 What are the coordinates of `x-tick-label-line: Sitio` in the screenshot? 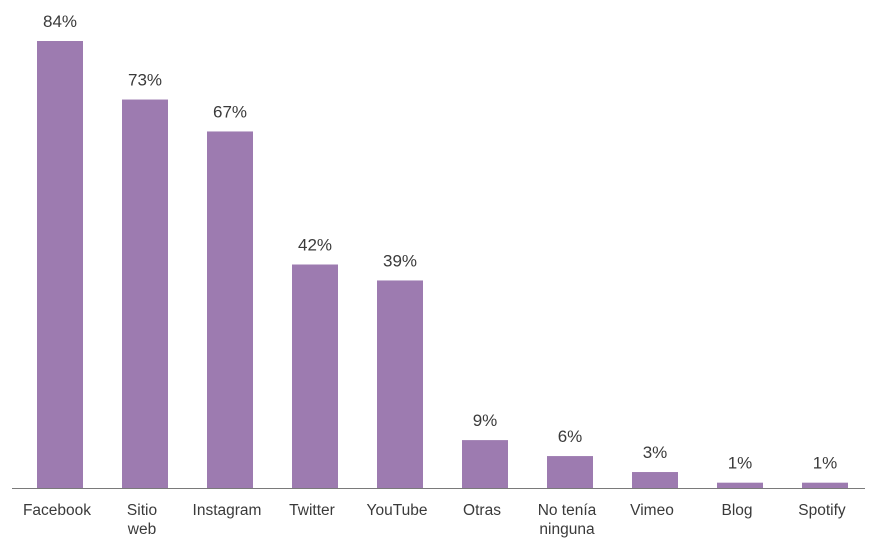 It's located at (142, 510).